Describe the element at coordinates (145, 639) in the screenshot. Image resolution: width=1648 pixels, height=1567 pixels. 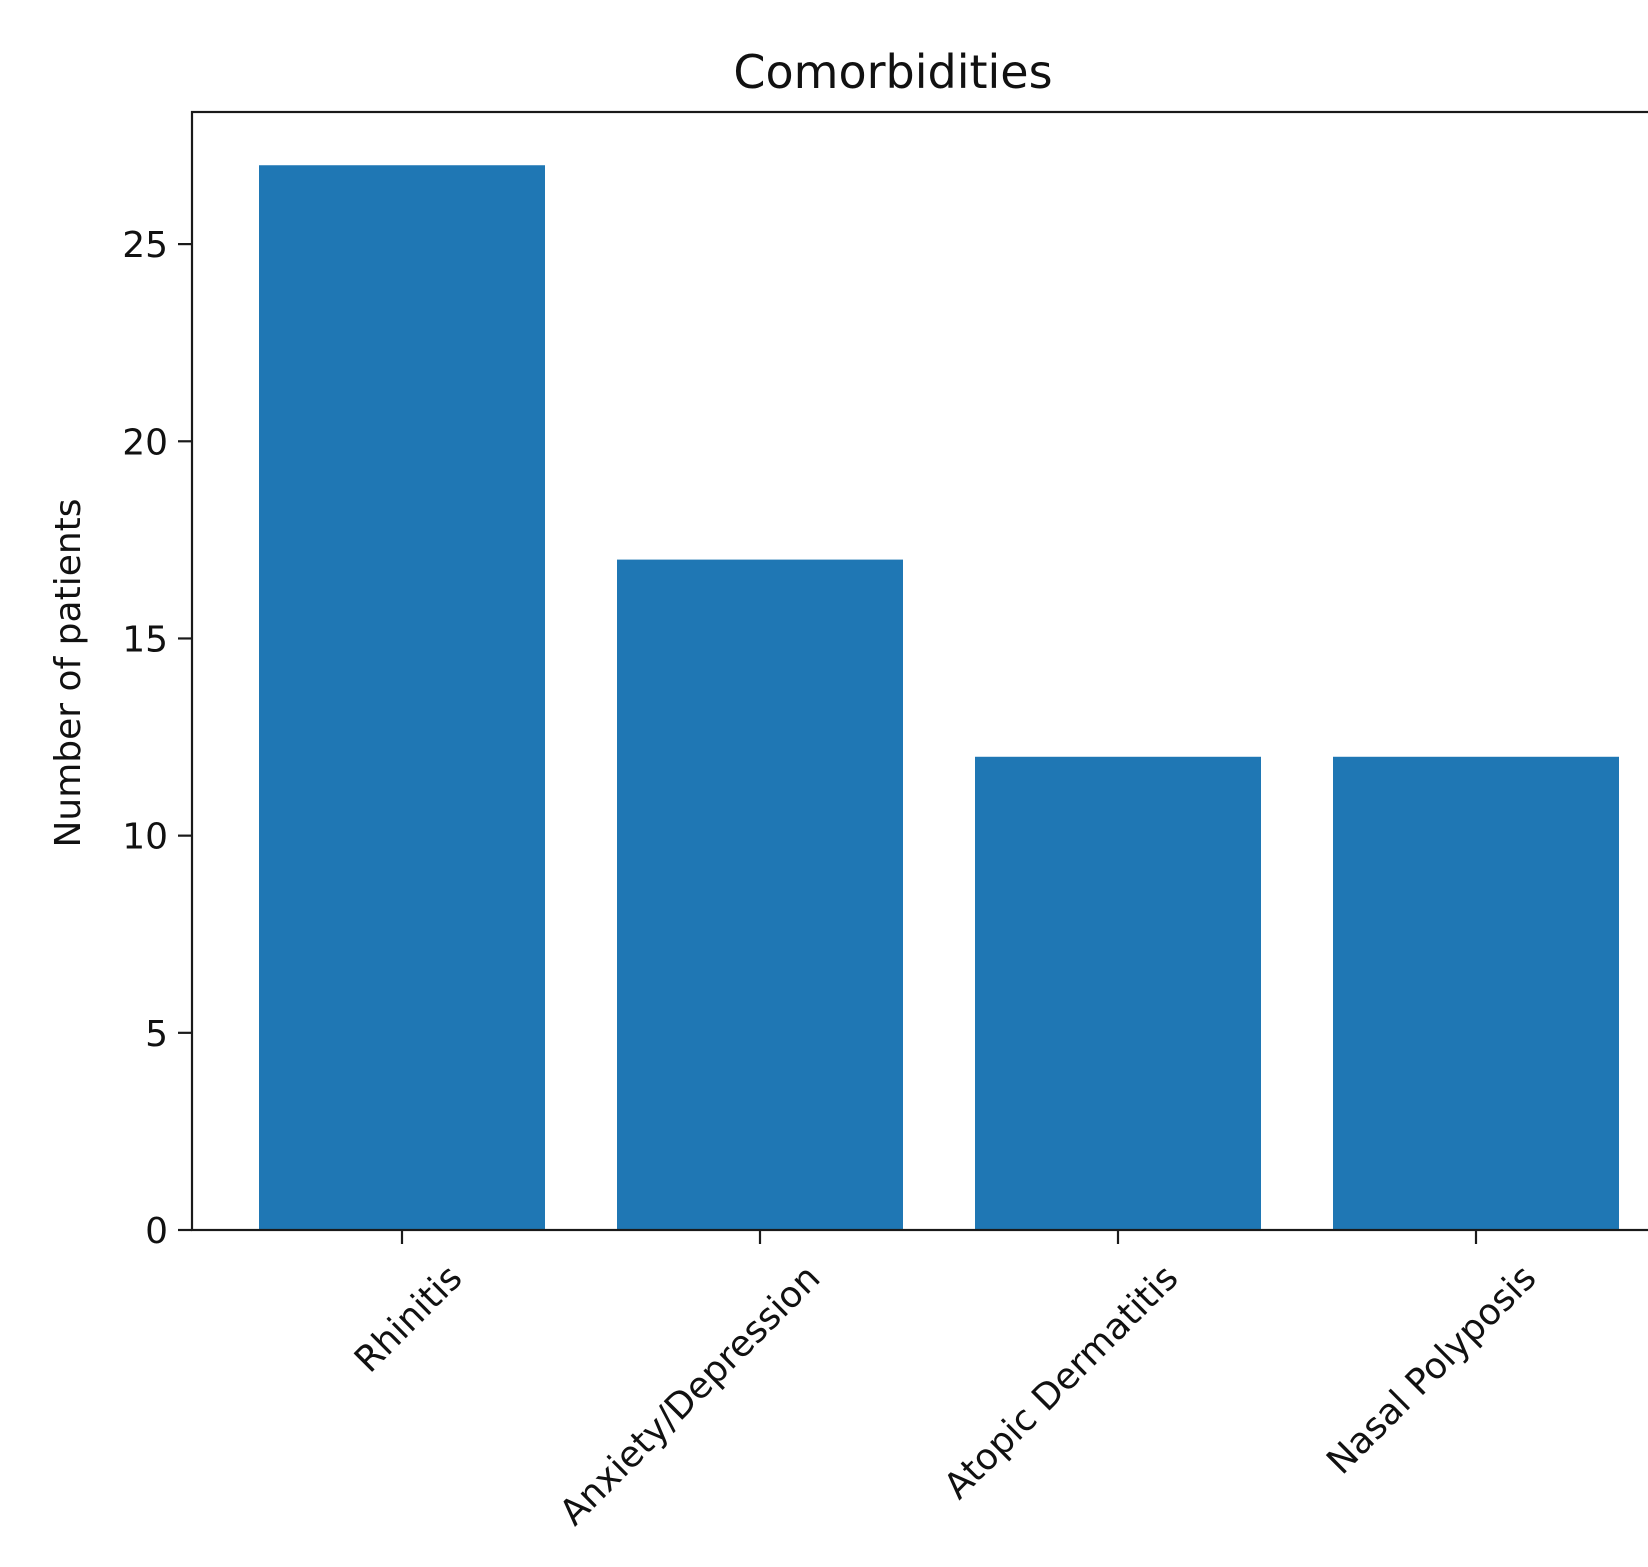
I see `y-tick-label: 15` at that location.